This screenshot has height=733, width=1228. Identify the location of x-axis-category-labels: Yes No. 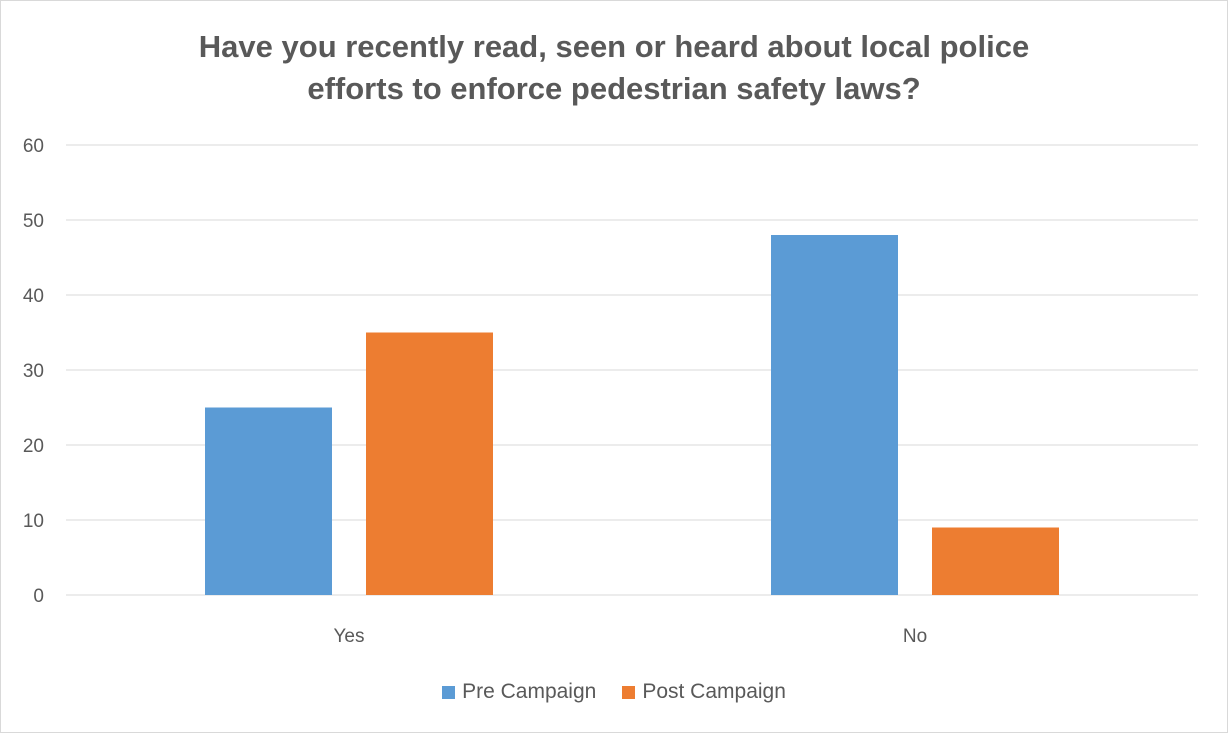
(631, 636).